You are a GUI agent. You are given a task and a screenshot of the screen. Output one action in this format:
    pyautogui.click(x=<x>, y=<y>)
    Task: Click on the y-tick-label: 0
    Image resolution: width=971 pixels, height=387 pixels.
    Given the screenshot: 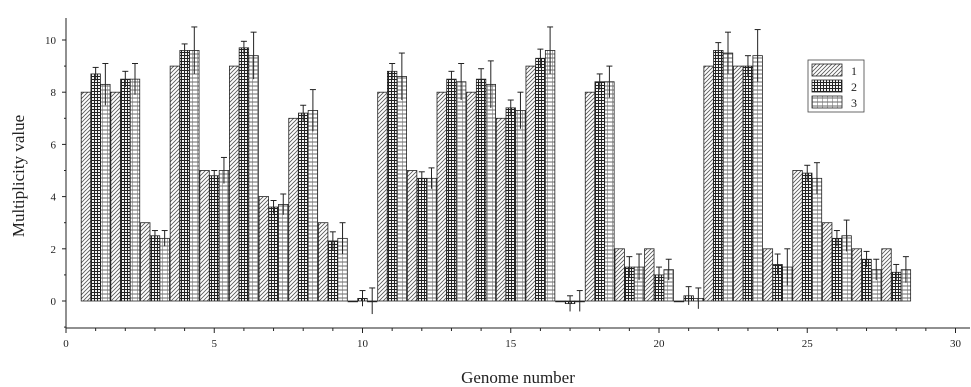 What is the action you would take?
    pyautogui.click(x=54, y=302)
    